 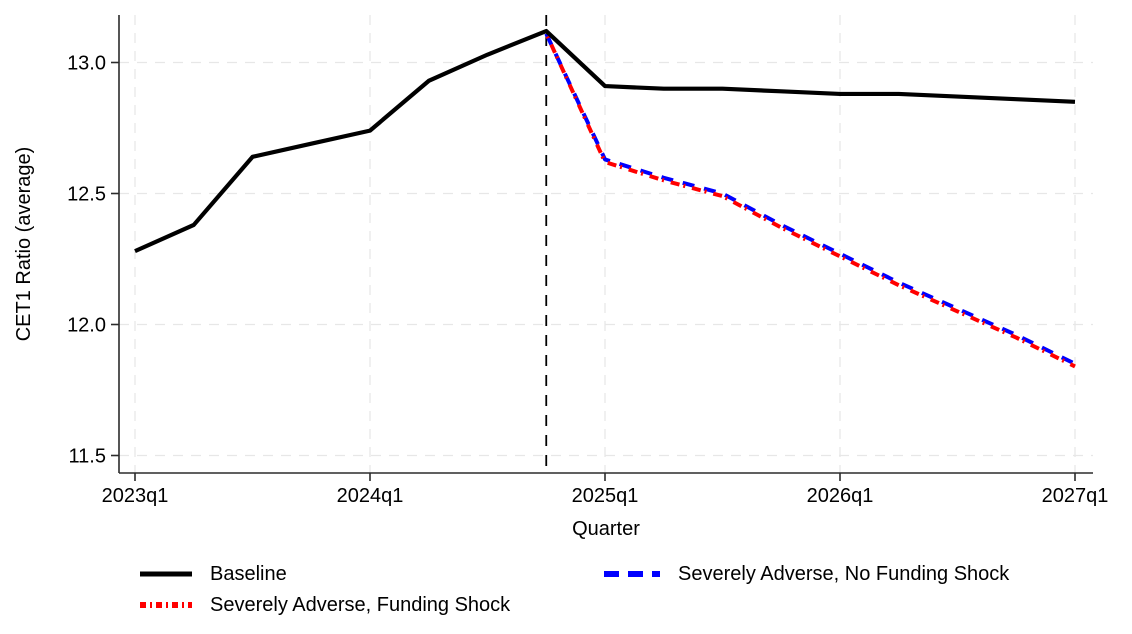 What do you see at coordinates (248, 574) in the screenshot?
I see `legend-label-baseline: Baseline` at bounding box center [248, 574].